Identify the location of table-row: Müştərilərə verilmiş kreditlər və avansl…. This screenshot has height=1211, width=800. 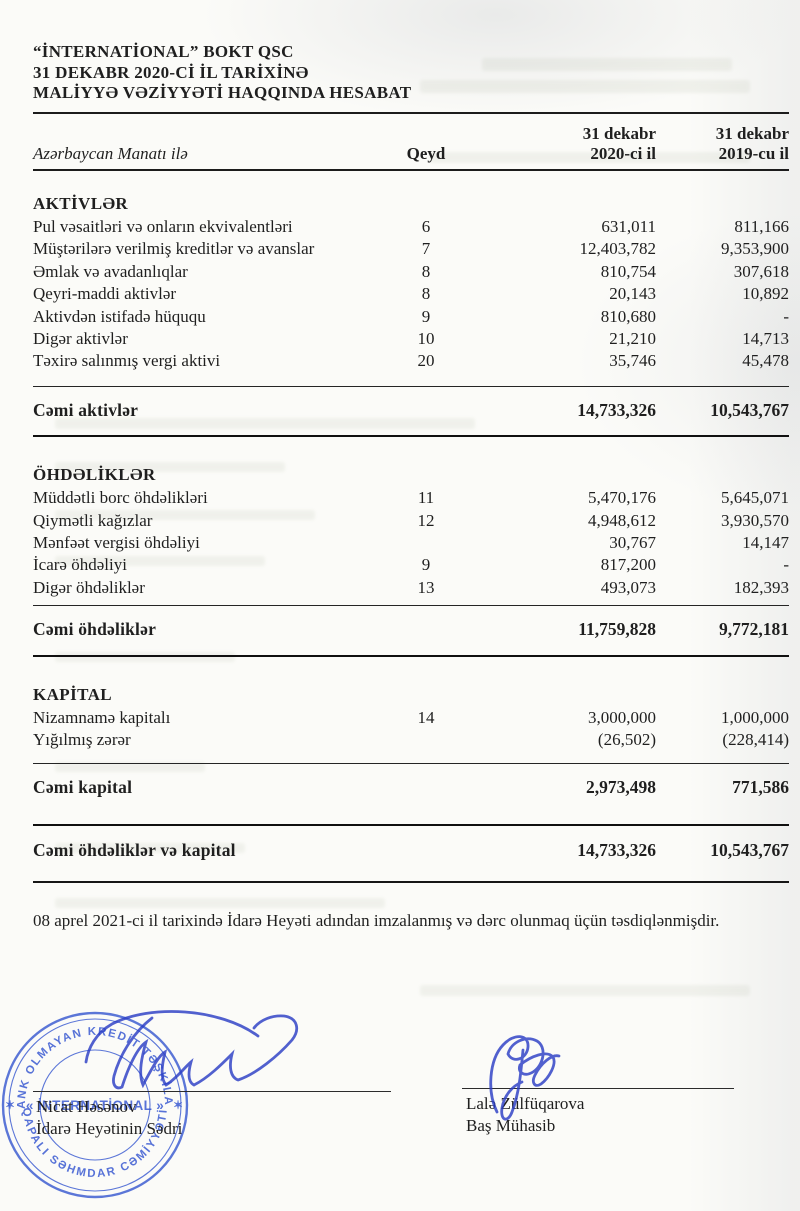
(411, 249).